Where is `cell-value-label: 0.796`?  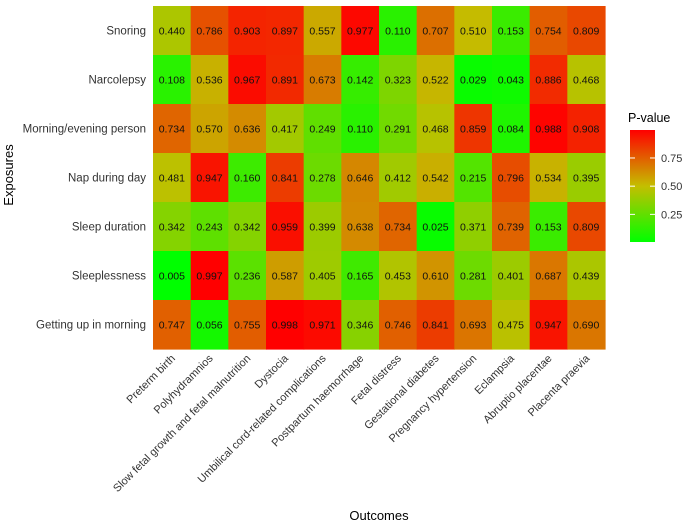 cell-value-label: 0.796 is located at coordinates (511, 179).